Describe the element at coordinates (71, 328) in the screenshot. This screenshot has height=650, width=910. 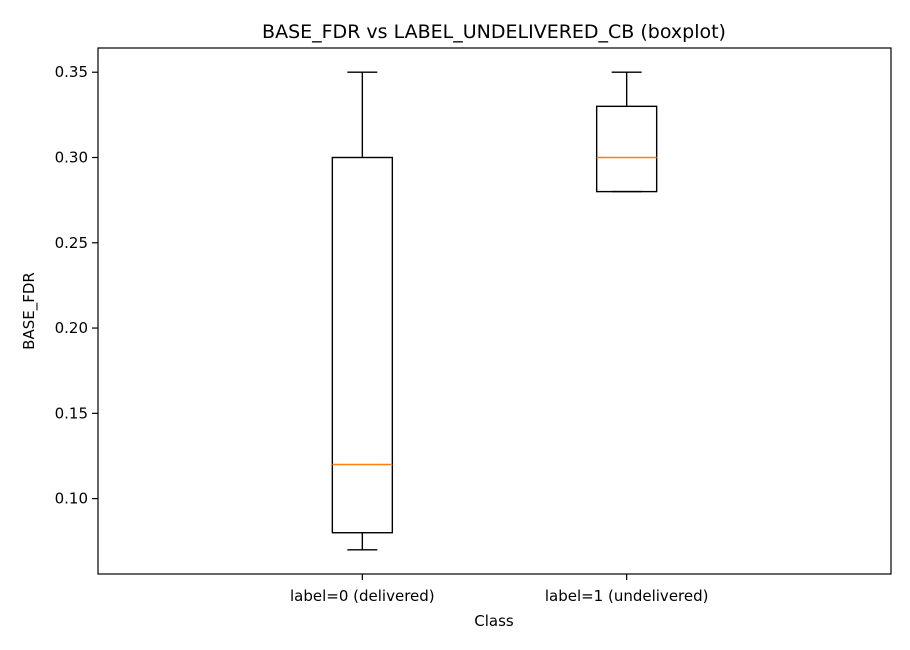
I see `y-tick-label: 0.20` at that location.